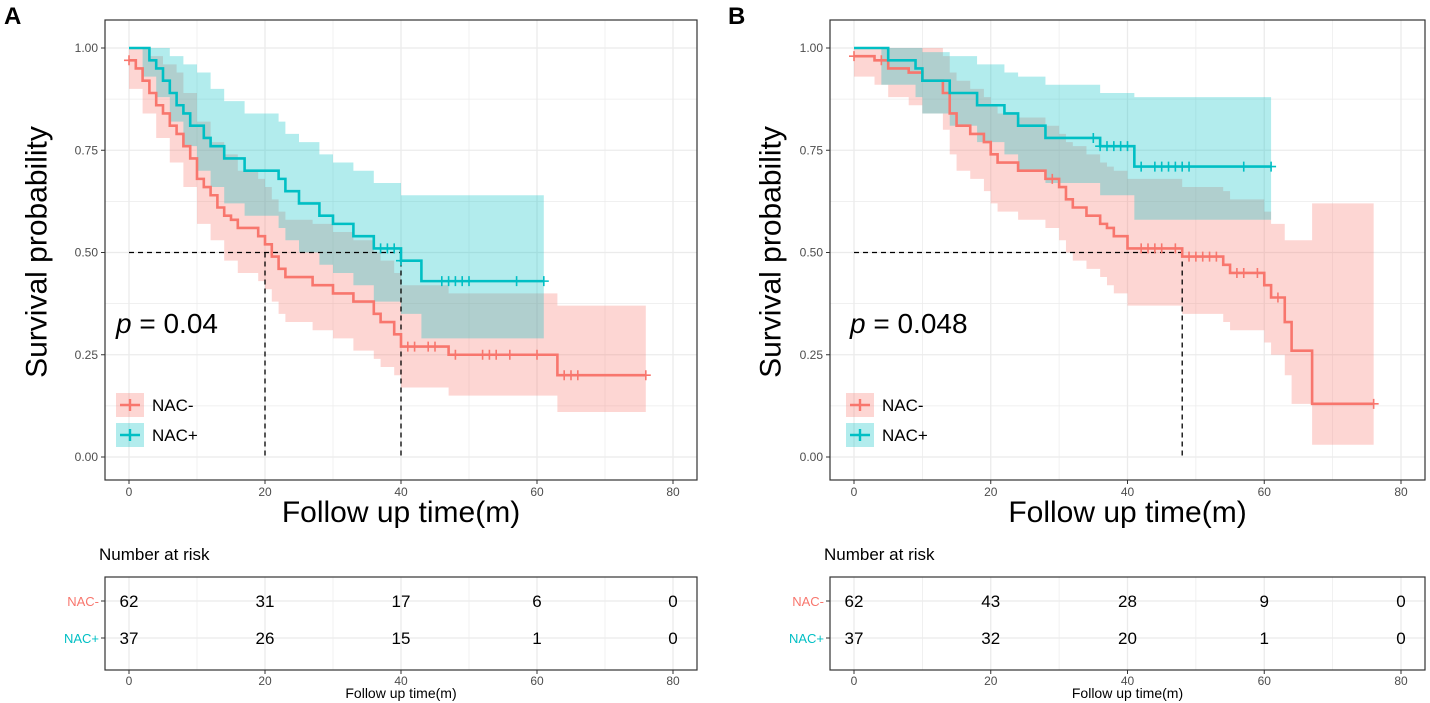 Image resolution: width=1430 pixels, height=703 pixels. Describe the element at coordinates (537, 492) in the screenshot. I see `x-tick-label: 60` at that location.